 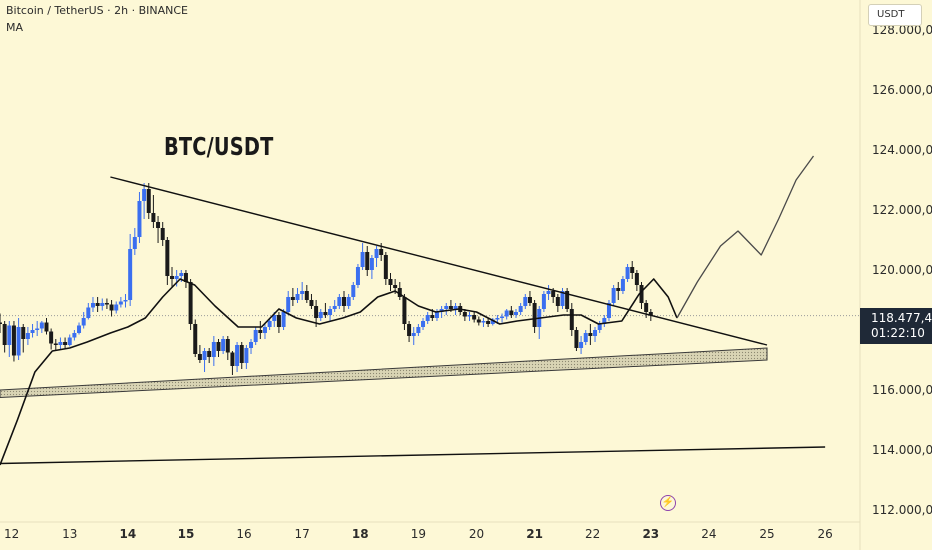 I want to click on y-tick-label: 112.000,00, so click(x=902, y=510).